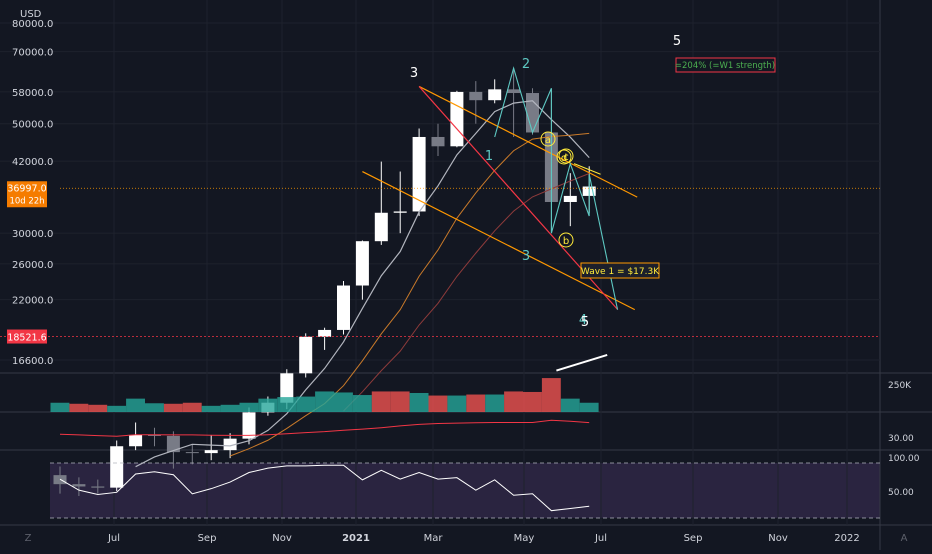  I want to click on wave1-box-text: Wave 1 = $17.3K, so click(620, 272).